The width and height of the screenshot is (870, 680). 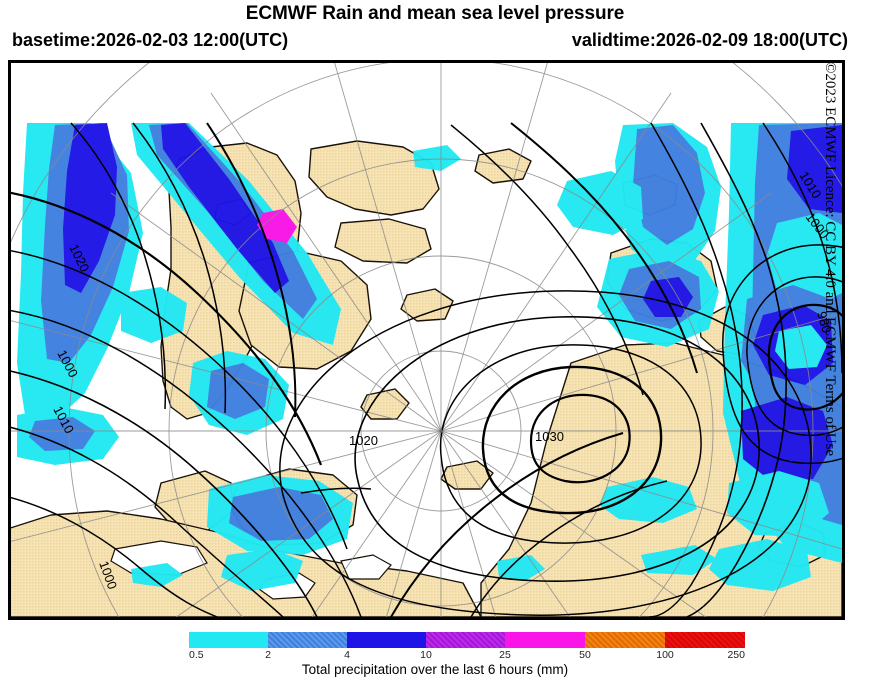 What do you see at coordinates (268, 655) in the screenshot?
I see `colorbar-tick: 2` at bounding box center [268, 655].